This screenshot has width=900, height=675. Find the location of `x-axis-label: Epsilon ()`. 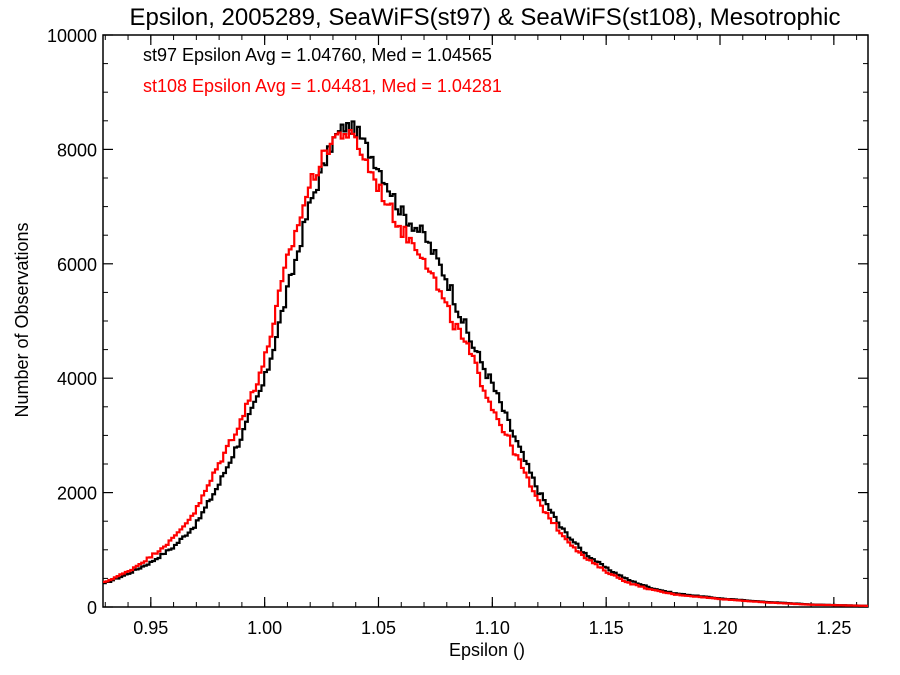

x-axis-label: Epsilon () is located at coordinates (487, 650).